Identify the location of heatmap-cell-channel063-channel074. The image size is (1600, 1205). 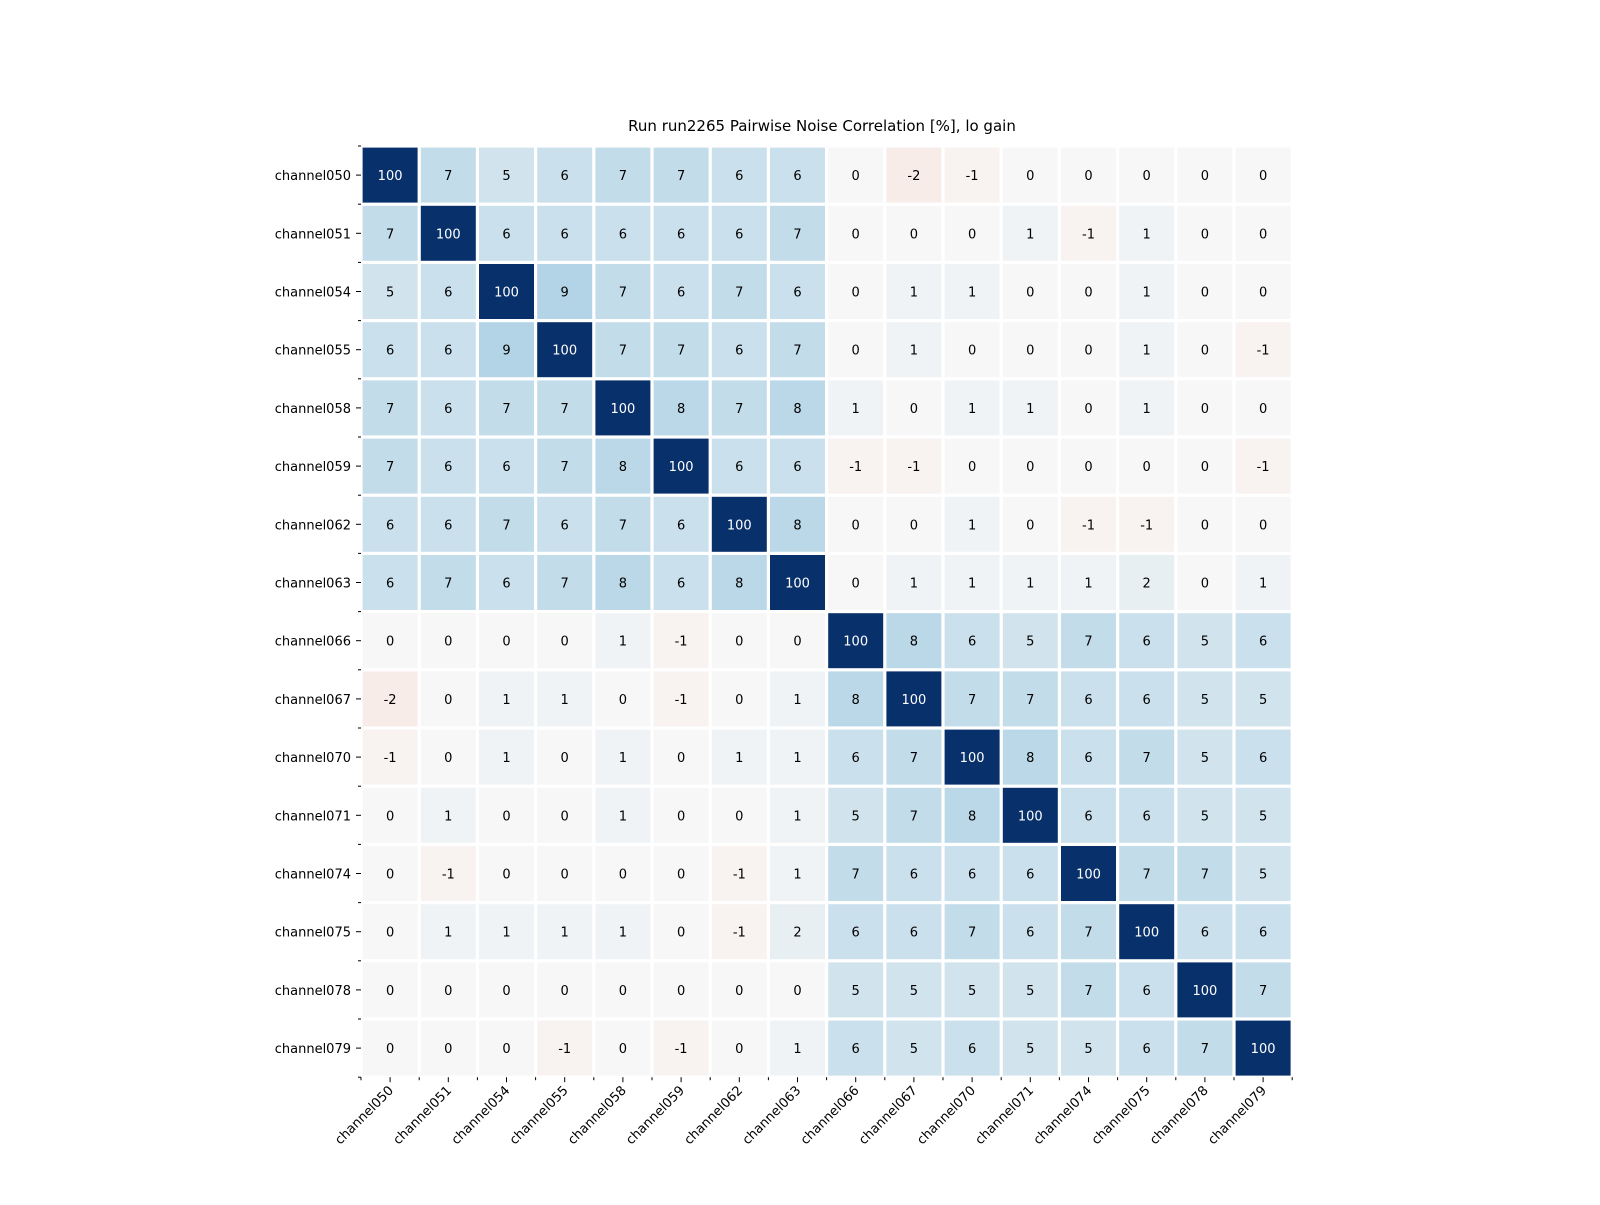
(1088, 582).